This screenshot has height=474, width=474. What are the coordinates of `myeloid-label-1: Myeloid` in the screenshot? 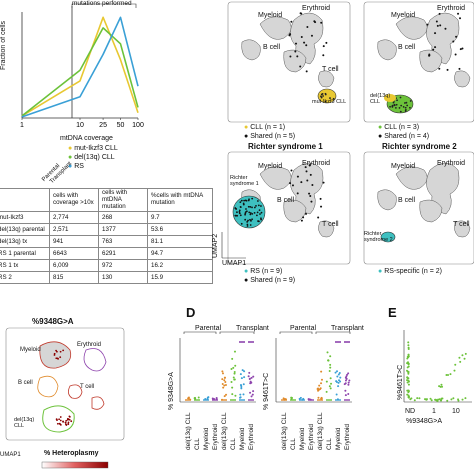 It's located at (270, 15).